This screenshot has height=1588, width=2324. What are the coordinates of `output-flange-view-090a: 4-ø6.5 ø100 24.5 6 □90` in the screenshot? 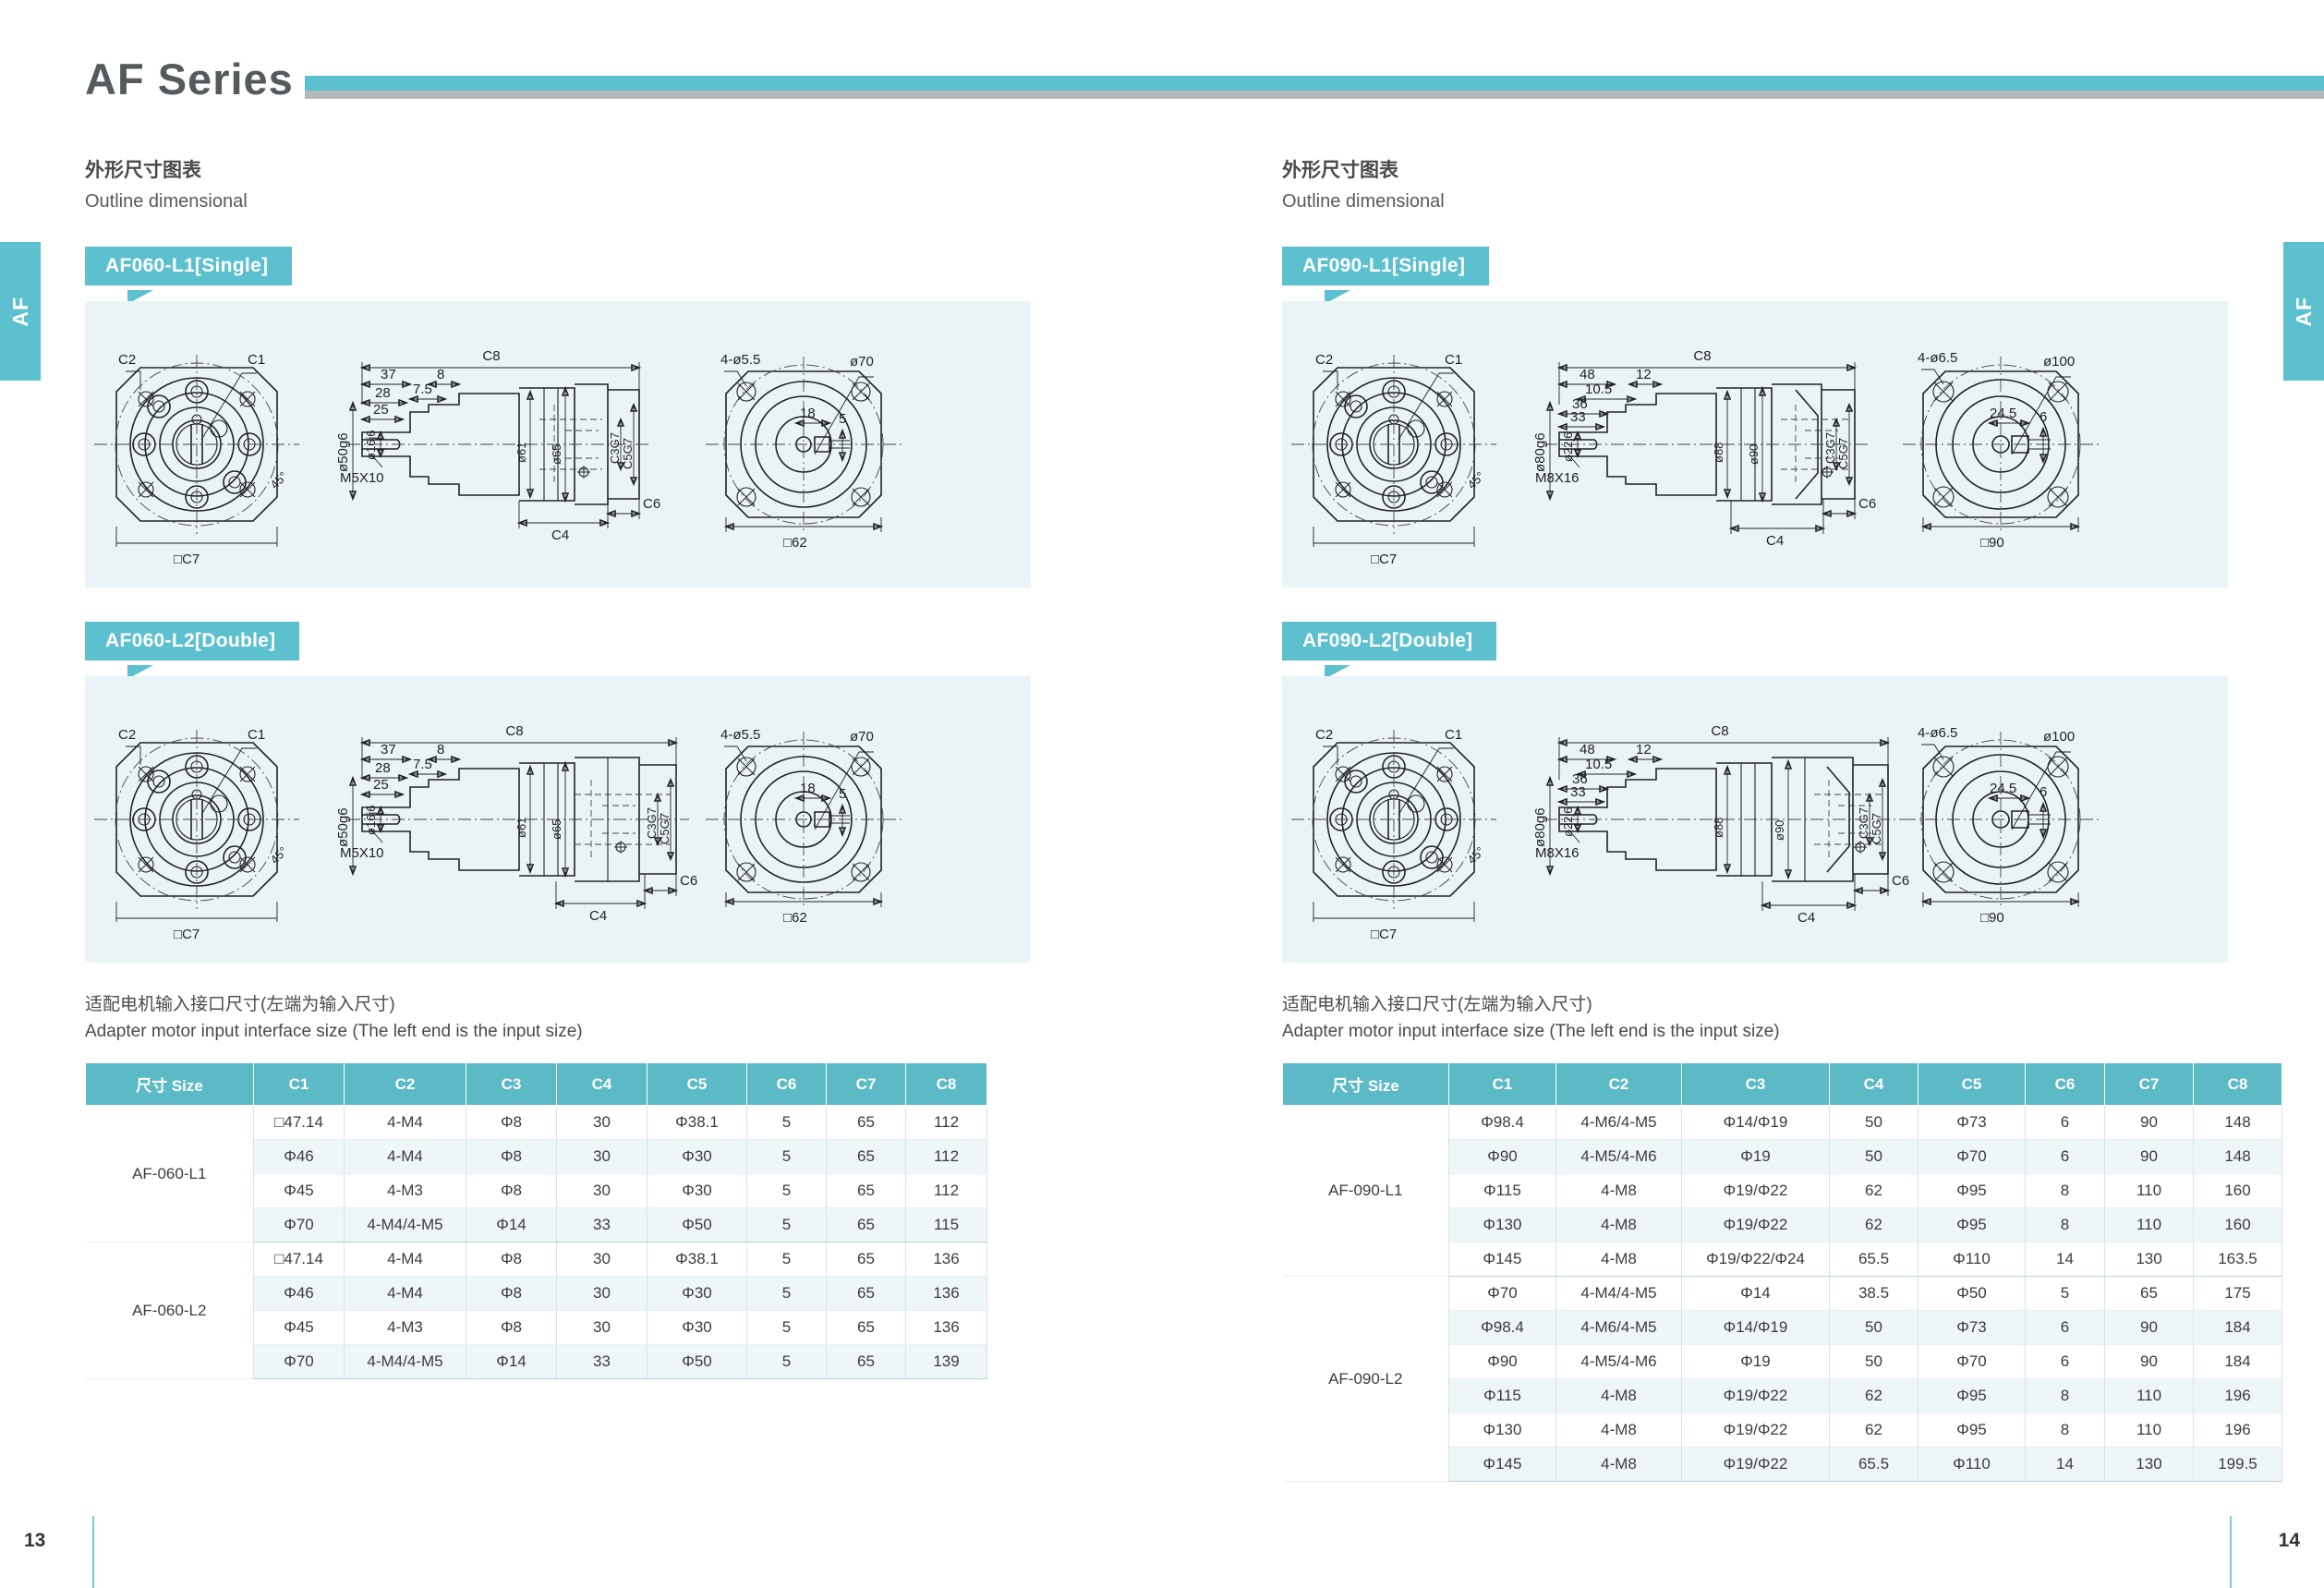 It's located at (2001, 450).